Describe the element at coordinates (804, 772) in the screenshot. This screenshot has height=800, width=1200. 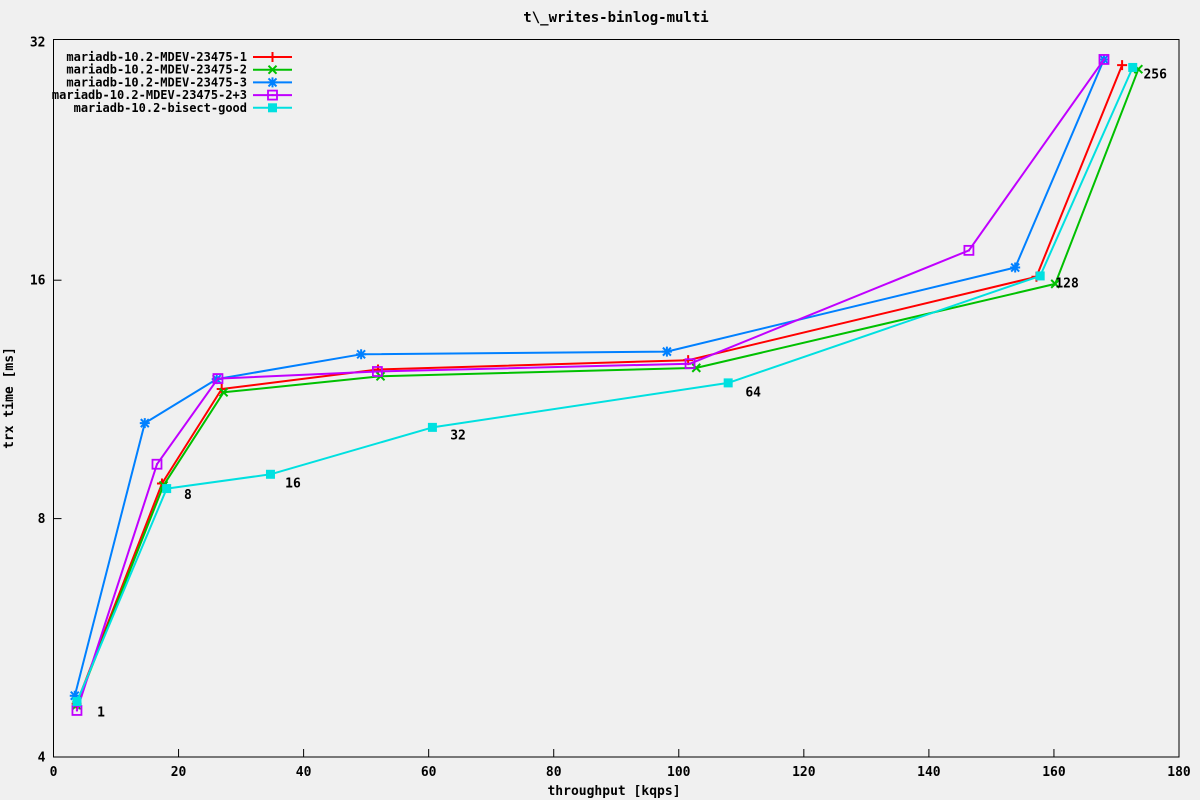
I see `x-tick-label: 120` at that location.